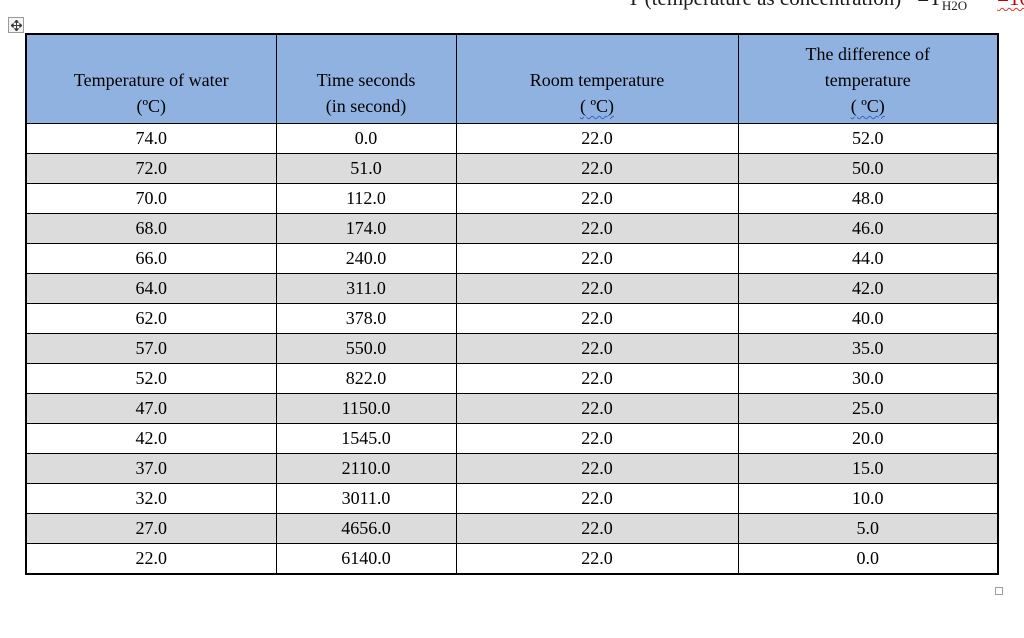 This screenshot has width=1024, height=638. Describe the element at coordinates (929, 5) in the screenshot. I see `formula-equals: =T` at that location.